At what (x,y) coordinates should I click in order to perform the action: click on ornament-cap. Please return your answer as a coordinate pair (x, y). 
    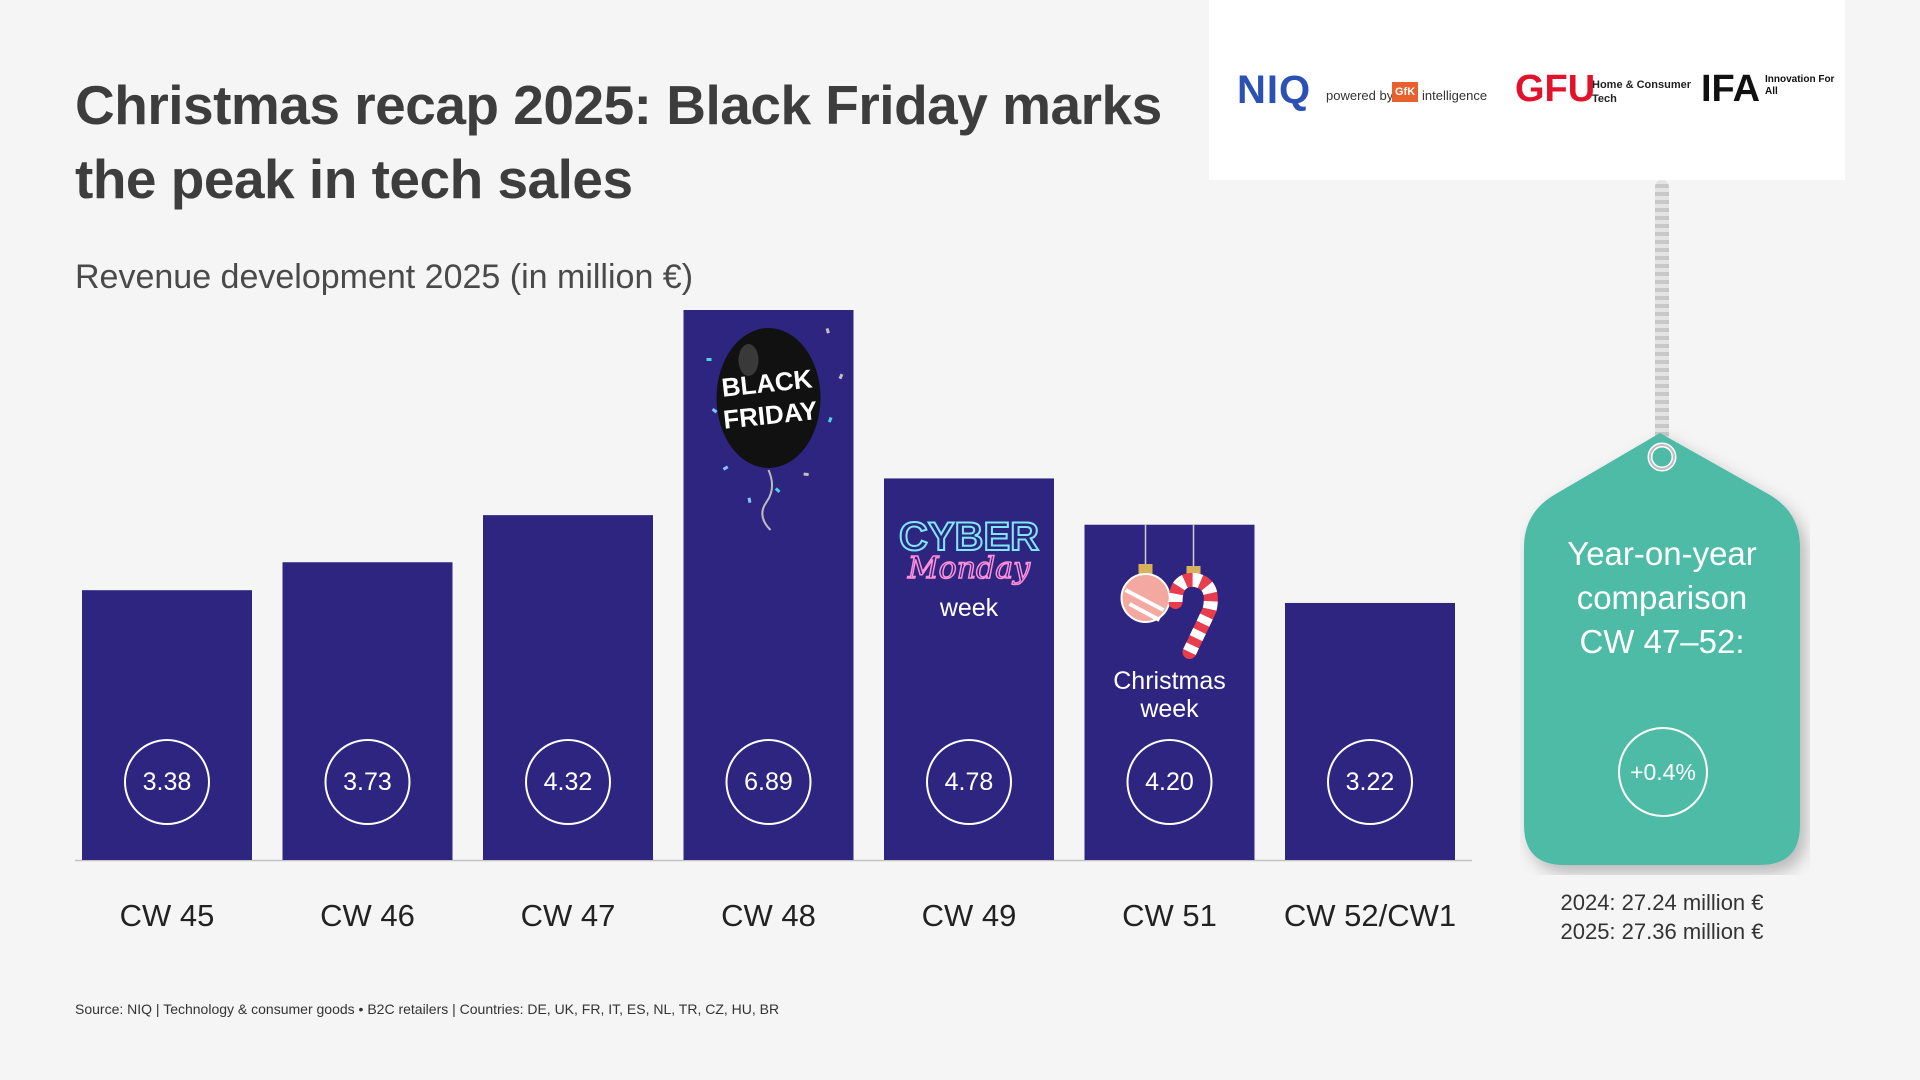
    Looking at the image, I should click on (1145, 569).